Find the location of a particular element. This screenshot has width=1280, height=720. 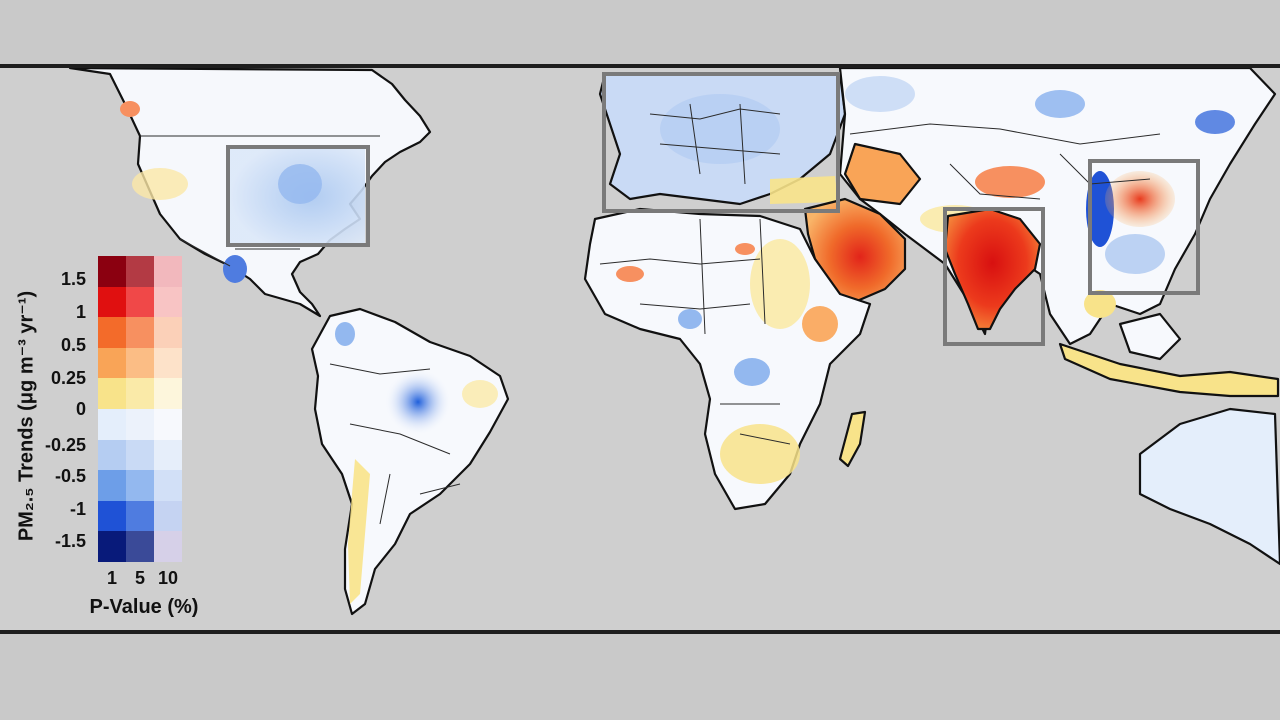

north-america is located at coordinates (250, 193).